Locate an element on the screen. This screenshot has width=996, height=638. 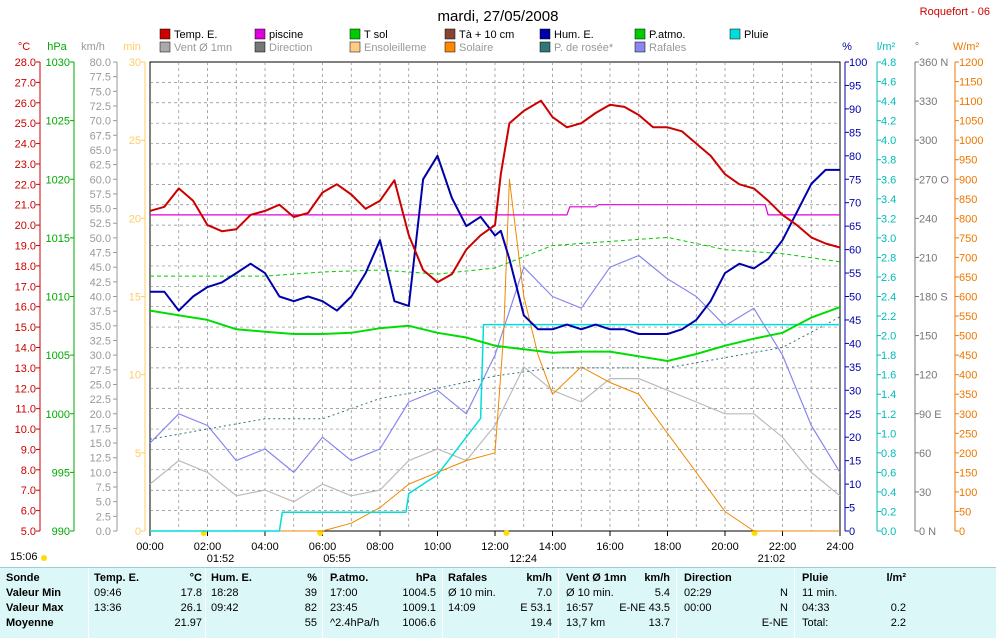
hum-tick-label: 40 is located at coordinates (855, 344).